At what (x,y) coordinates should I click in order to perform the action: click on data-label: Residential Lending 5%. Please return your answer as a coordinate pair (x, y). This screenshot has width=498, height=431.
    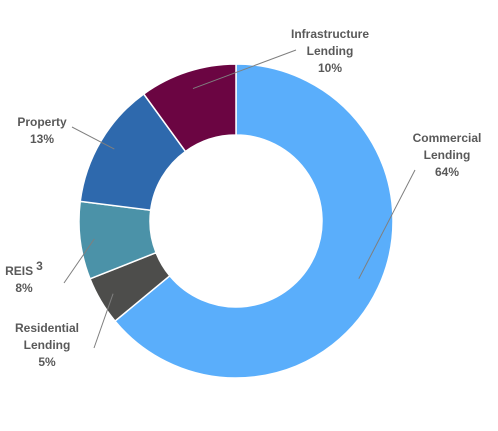
    Looking at the image, I should click on (47, 345).